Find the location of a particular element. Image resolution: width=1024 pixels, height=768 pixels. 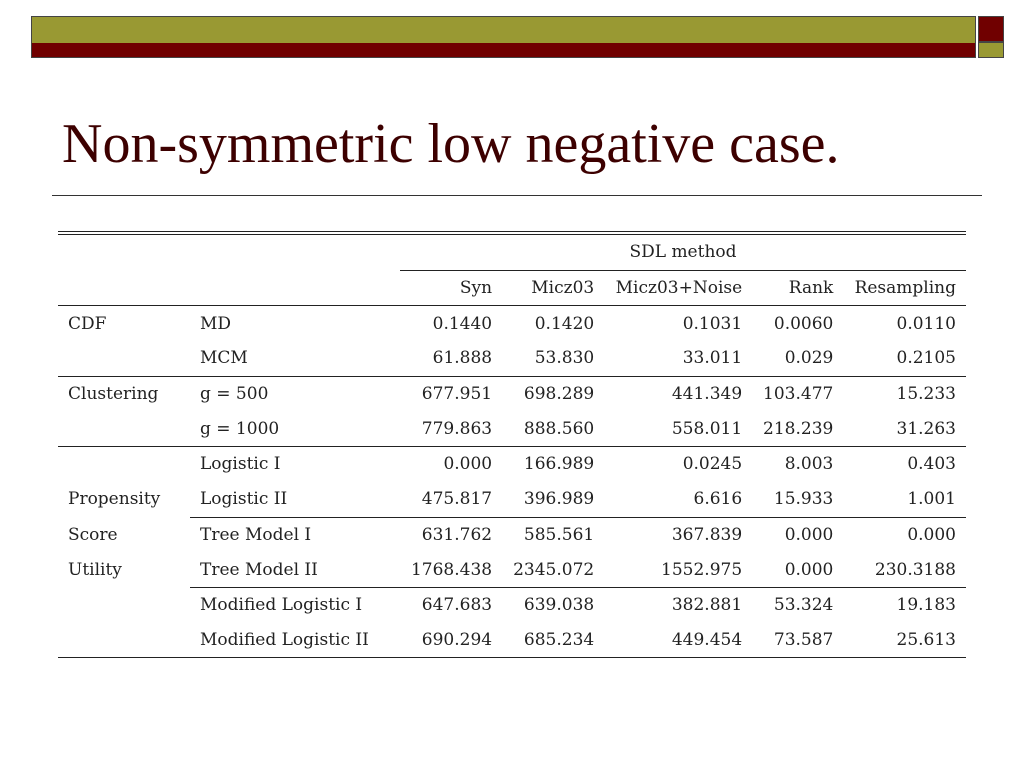

cell-value: 396.989 is located at coordinates (559, 499).